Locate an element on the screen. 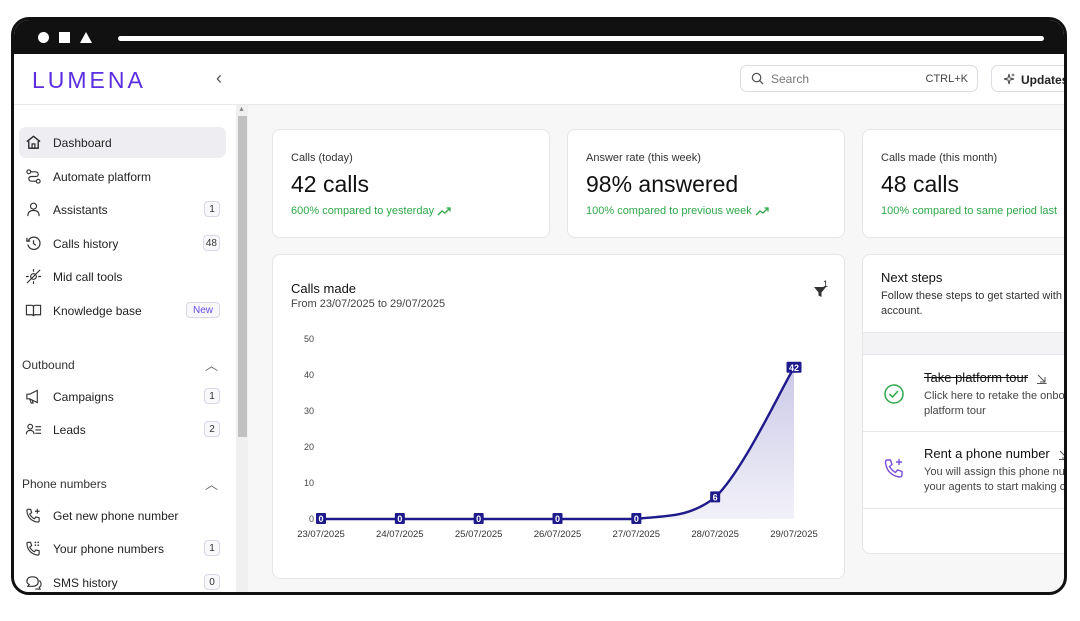  sidebar-item-label: Leads is located at coordinates (69, 430).